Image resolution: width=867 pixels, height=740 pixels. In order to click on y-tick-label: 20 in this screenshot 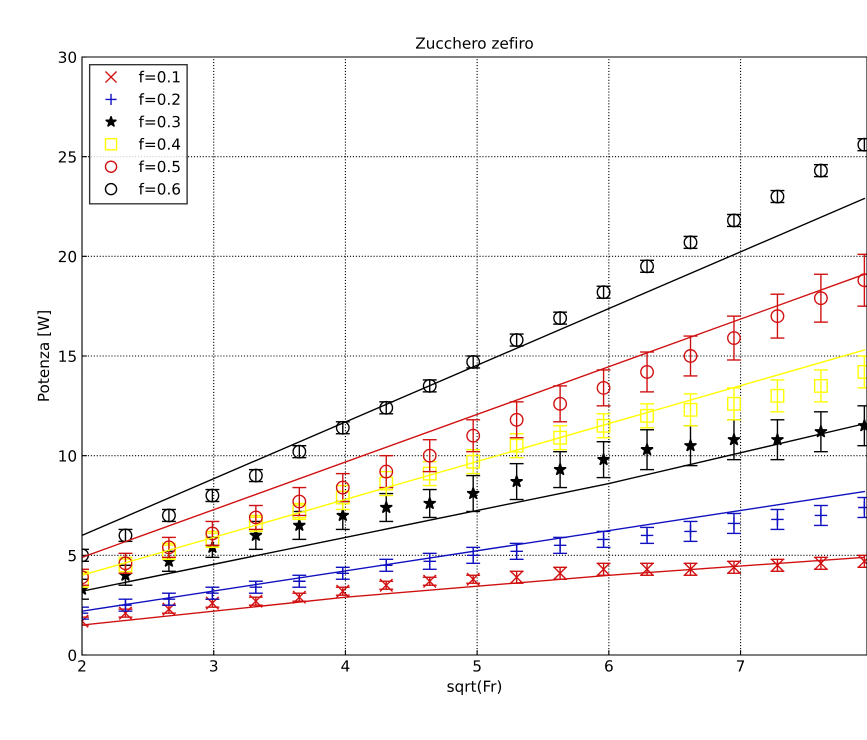, I will do `click(67, 256)`.